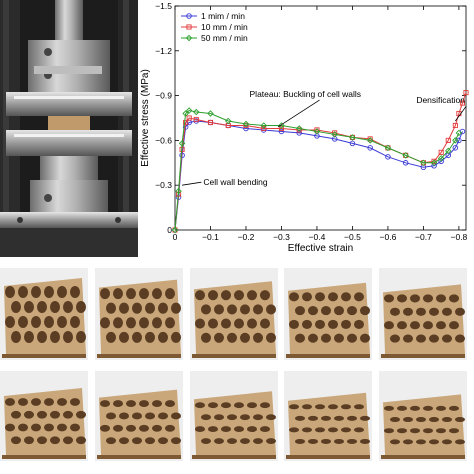 This screenshot has height=474, width=474. What do you see at coordinates (163, 140) in the screenshot?
I see `y-tick-label: −0.6` at bounding box center [163, 140].